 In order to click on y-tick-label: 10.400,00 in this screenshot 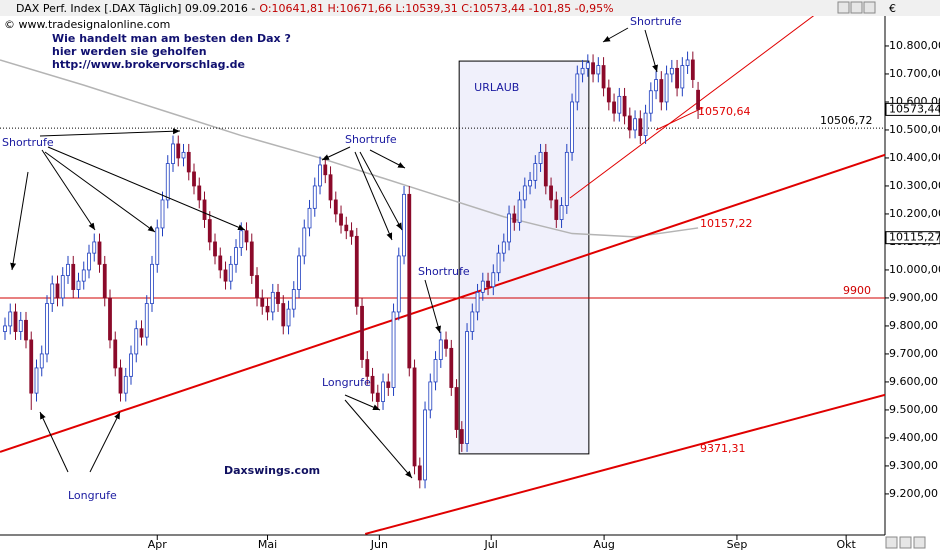, I will do `click(914, 157)`.